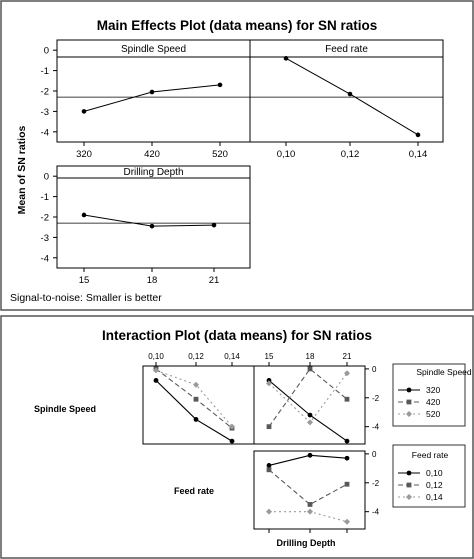  What do you see at coordinates (153, 172) in the screenshot?
I see `panel-title: Drilling Depth` at bounding box center [153, 172].